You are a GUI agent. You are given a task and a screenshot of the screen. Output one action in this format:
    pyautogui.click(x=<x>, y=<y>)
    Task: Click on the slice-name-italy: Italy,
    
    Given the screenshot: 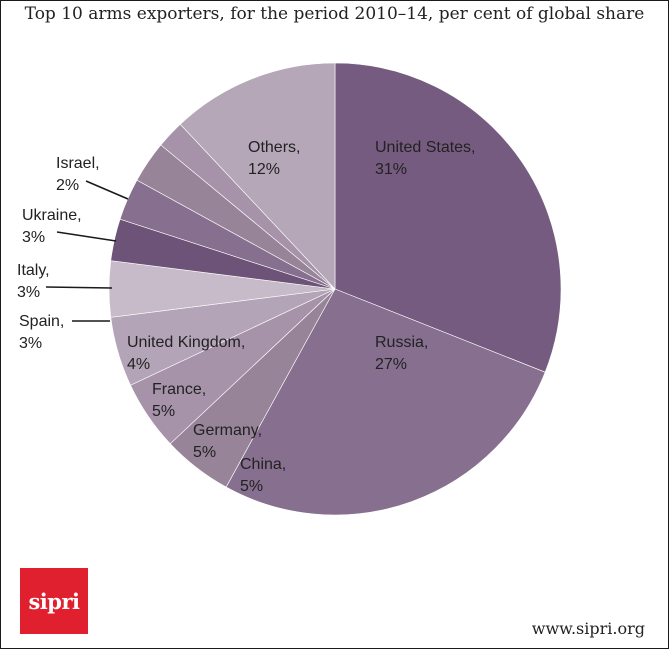 What is the action you would take?
    pyautogui.click(x=33, y=270)
    